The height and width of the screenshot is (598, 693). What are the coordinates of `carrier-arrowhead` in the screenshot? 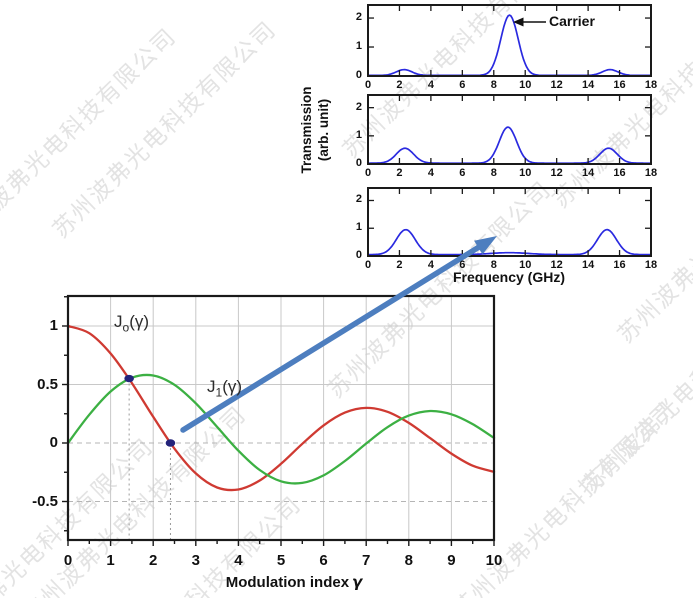 It's located at (518, 22).